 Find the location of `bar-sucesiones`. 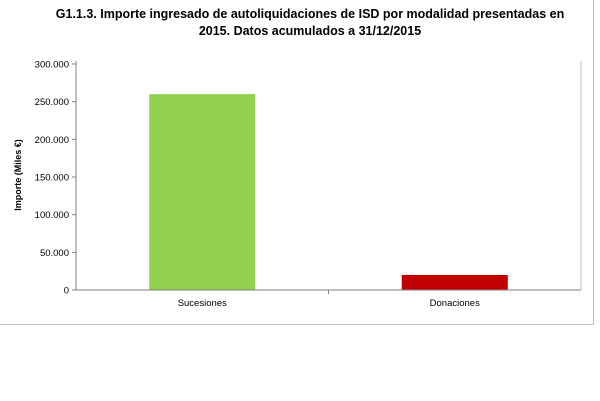

bar-sucesiones is located at coordinates (202, 192).